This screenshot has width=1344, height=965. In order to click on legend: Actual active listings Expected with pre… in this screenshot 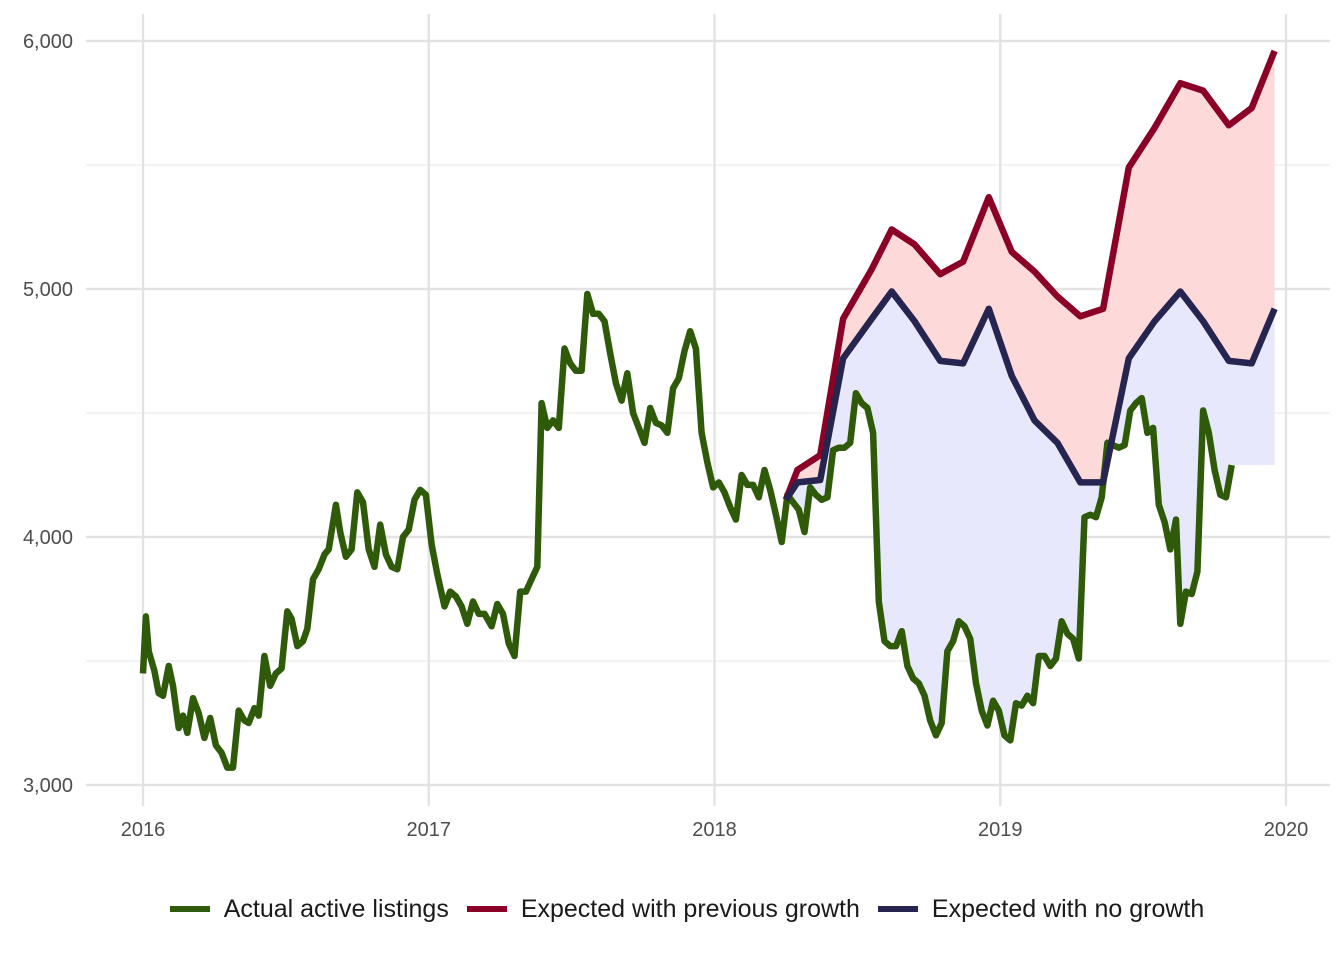, I will do `click(672, 909)`.